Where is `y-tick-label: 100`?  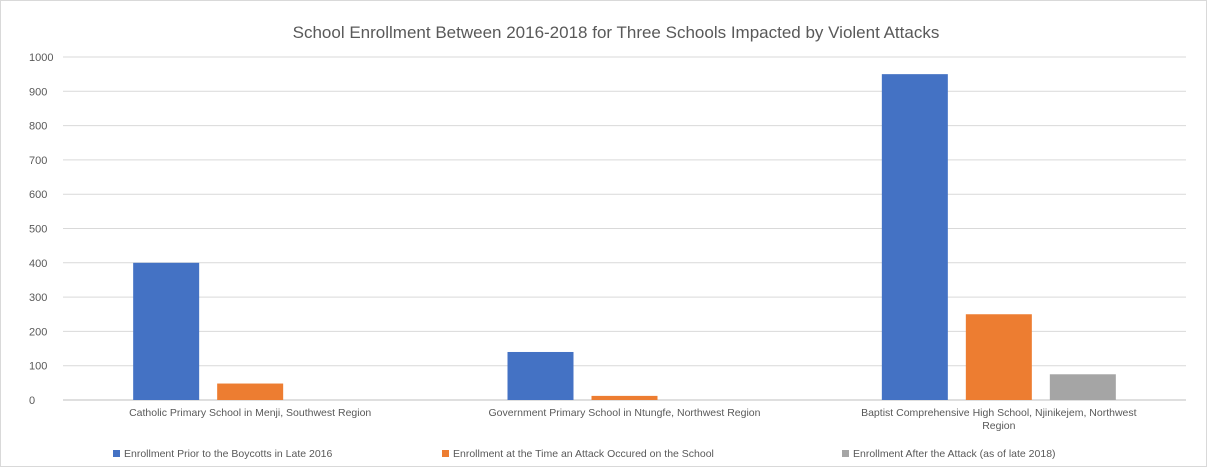
y-tick-label: 100 is located at coordinates (38, 367).